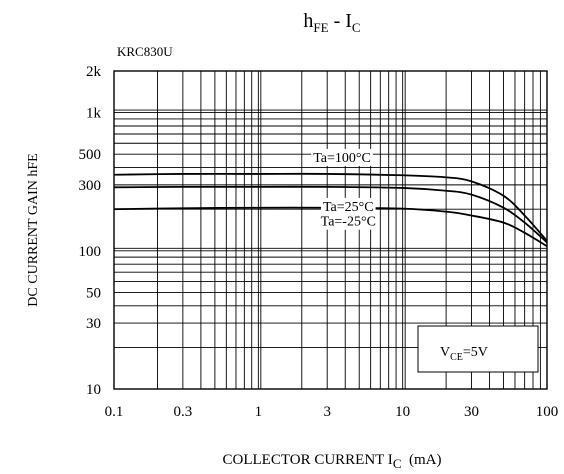 This screenshot has width=564, height=474. I want to click on y-tick-label: 30, so click(93, 324).